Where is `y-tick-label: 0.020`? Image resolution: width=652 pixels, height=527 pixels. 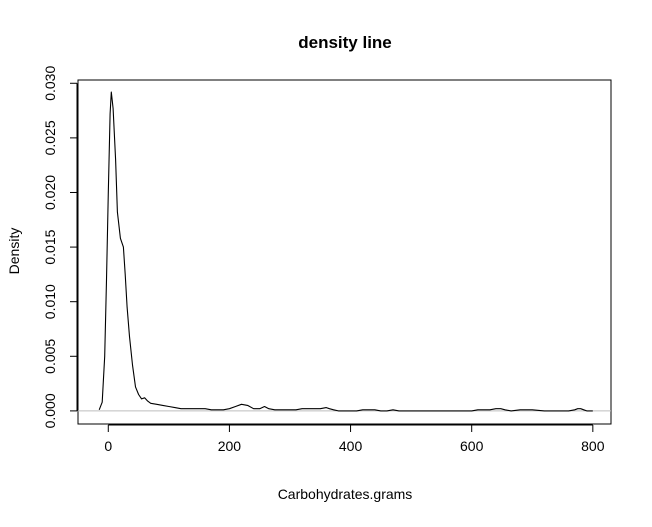
y-tick-label: 0.020 is located at coordinates (50, 192).